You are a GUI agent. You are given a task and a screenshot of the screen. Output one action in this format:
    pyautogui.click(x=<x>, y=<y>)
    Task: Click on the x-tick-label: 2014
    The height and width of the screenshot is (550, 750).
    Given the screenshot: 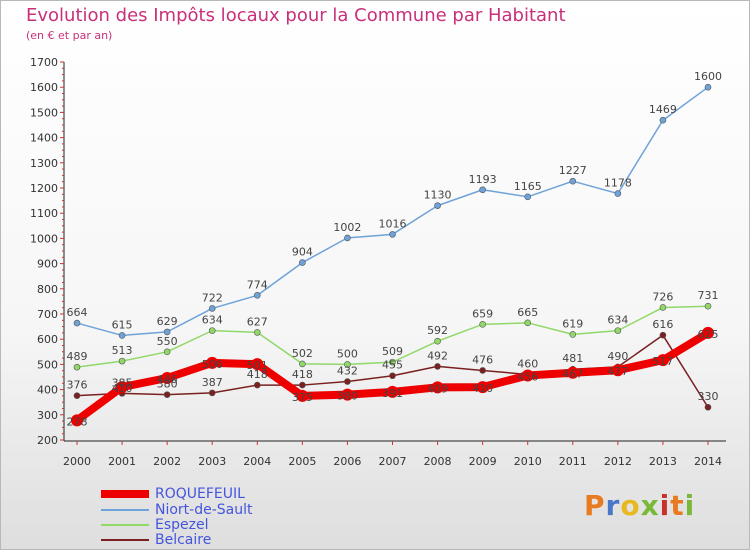 What is the action you would take?
    pyautogui.click(x=708, y=461)
    